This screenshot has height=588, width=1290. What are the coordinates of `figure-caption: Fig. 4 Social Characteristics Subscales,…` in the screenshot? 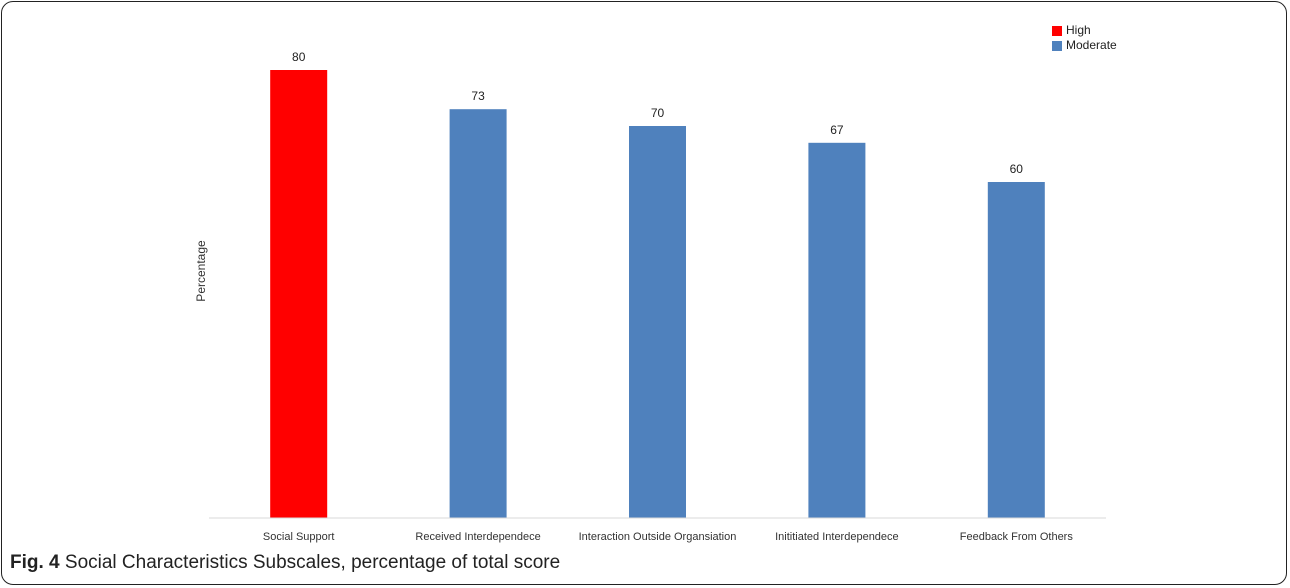 It's located at (285, 563).